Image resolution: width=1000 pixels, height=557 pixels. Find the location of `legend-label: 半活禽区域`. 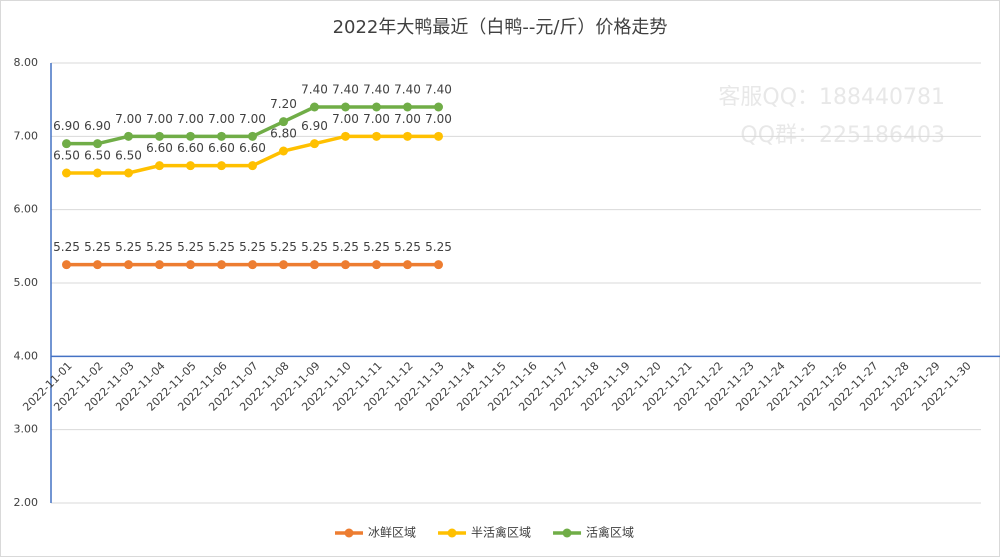

legend-label: 半活禽区域 is located at coordinates (501, 532).